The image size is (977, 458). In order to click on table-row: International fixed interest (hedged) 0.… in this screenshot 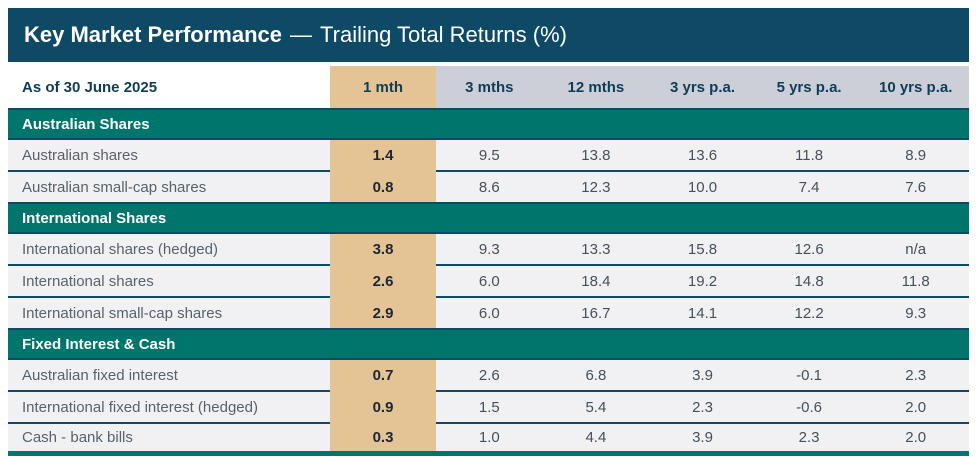, I will do `click(488, 407)`.